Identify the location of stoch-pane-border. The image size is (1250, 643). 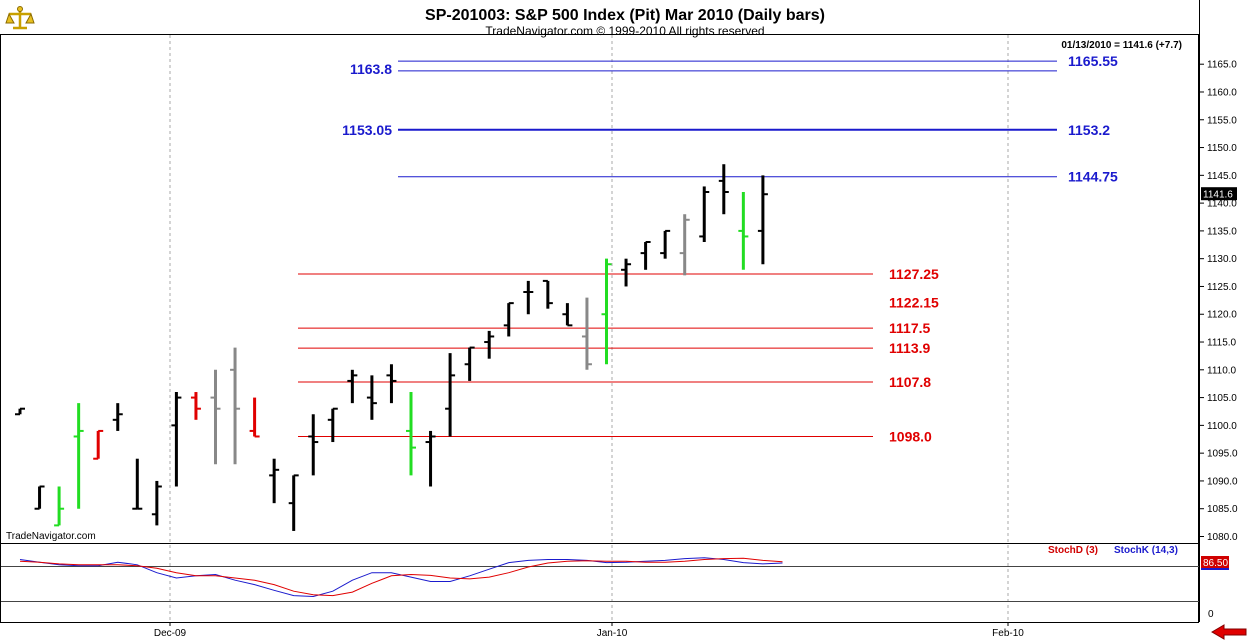
(599, 583).